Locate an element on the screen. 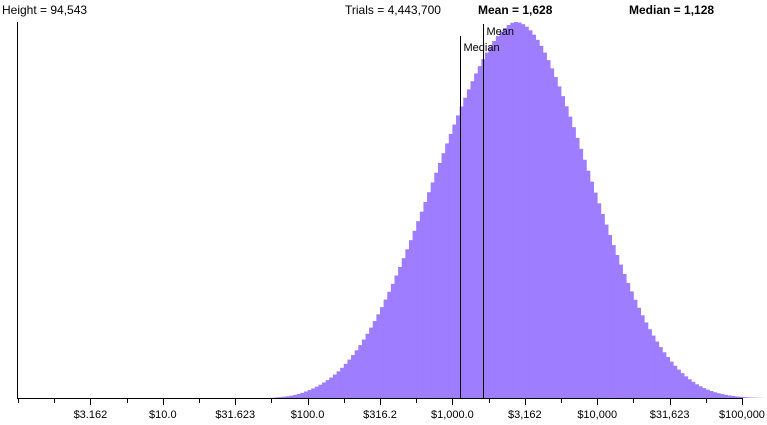 This screenshot has height=425, width=767. mean-readout: Mean = 1,628 is located at coordinates (515, 10).